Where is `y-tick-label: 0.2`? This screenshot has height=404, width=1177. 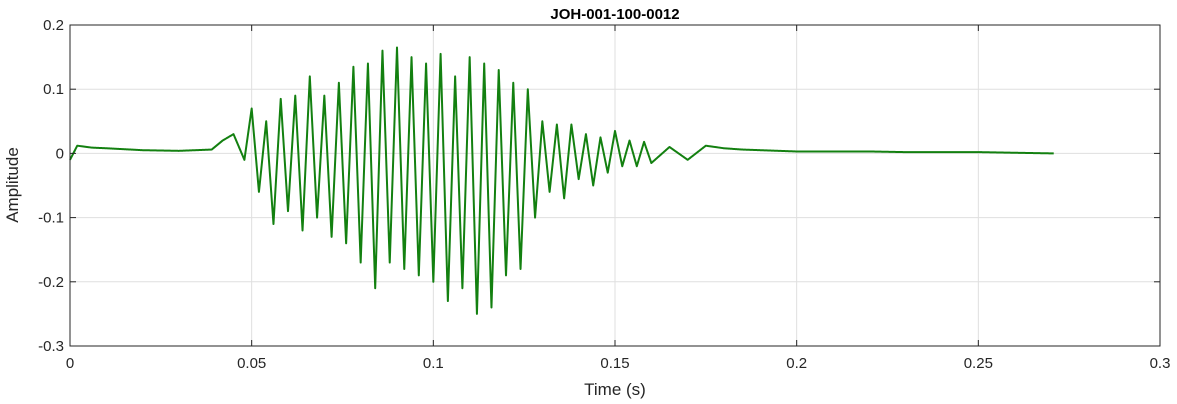 y-tick-label: 0.2 is located at coordinates (53, 25).